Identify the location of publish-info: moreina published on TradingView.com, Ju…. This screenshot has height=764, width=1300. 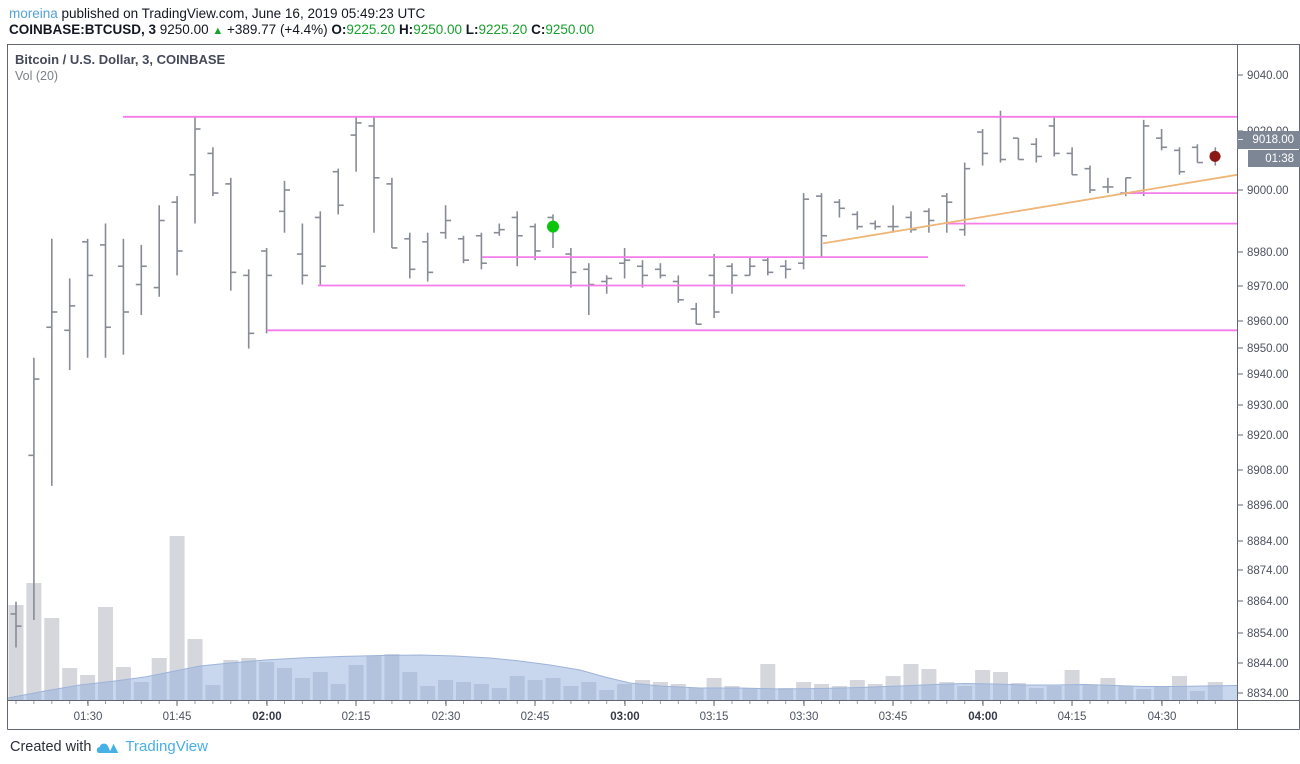
(217, 13).